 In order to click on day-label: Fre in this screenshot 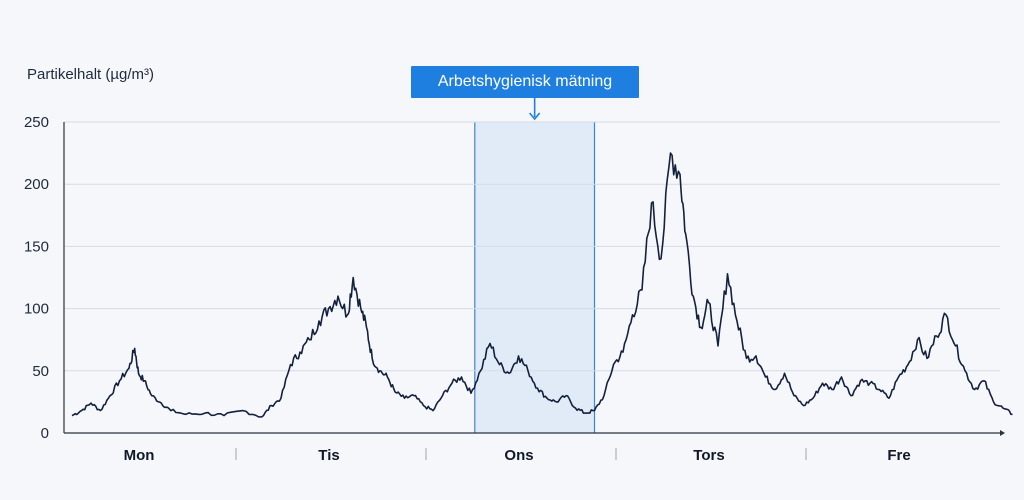, I will do `click(898, 455)`.